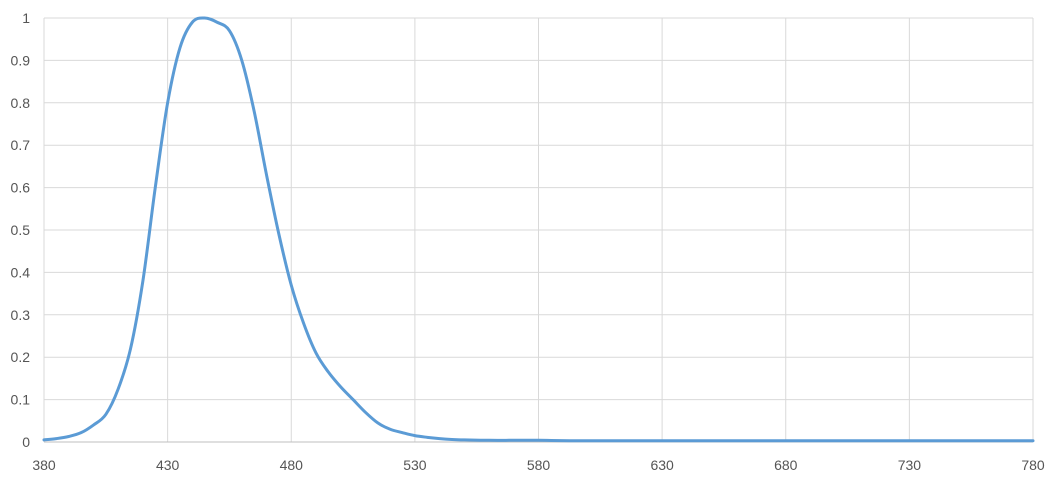  What do you see at coordinates (786, 465) in the screenshot?
I see `x-tick-label: 680` at bounding box center [786, 465].